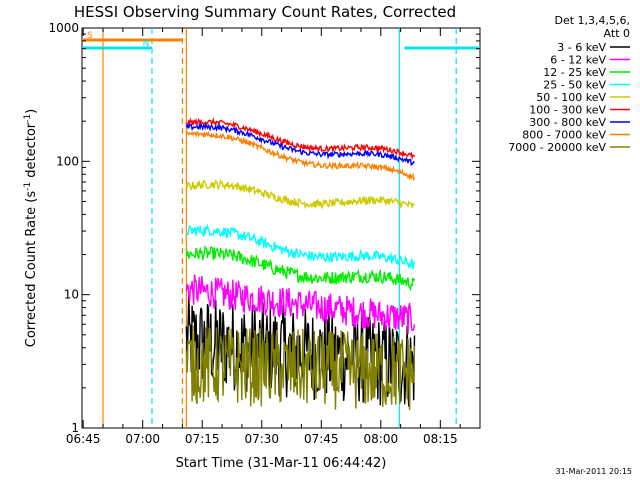 Image resolution: width=640 pixels, height=480 pixels. Describe the element at coordinates (261, 439) in the screenshot. I see `x-tick-label: 07:30` at that location.